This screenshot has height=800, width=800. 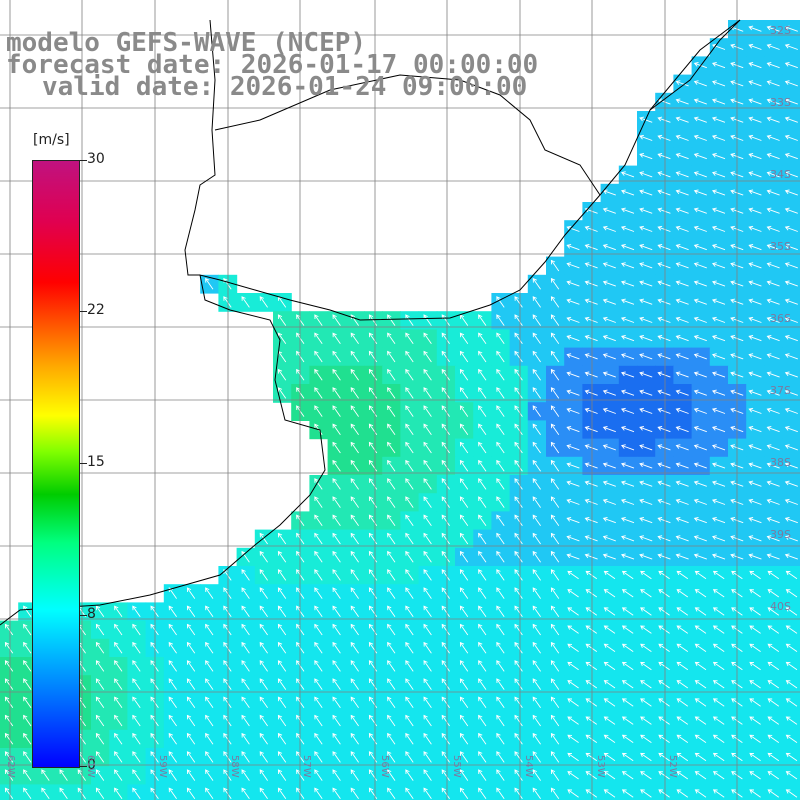 What do you see at coordinates (780, 462) in the screenshot?
I see `lat-label: 38S` at bounding box center [780, 462].